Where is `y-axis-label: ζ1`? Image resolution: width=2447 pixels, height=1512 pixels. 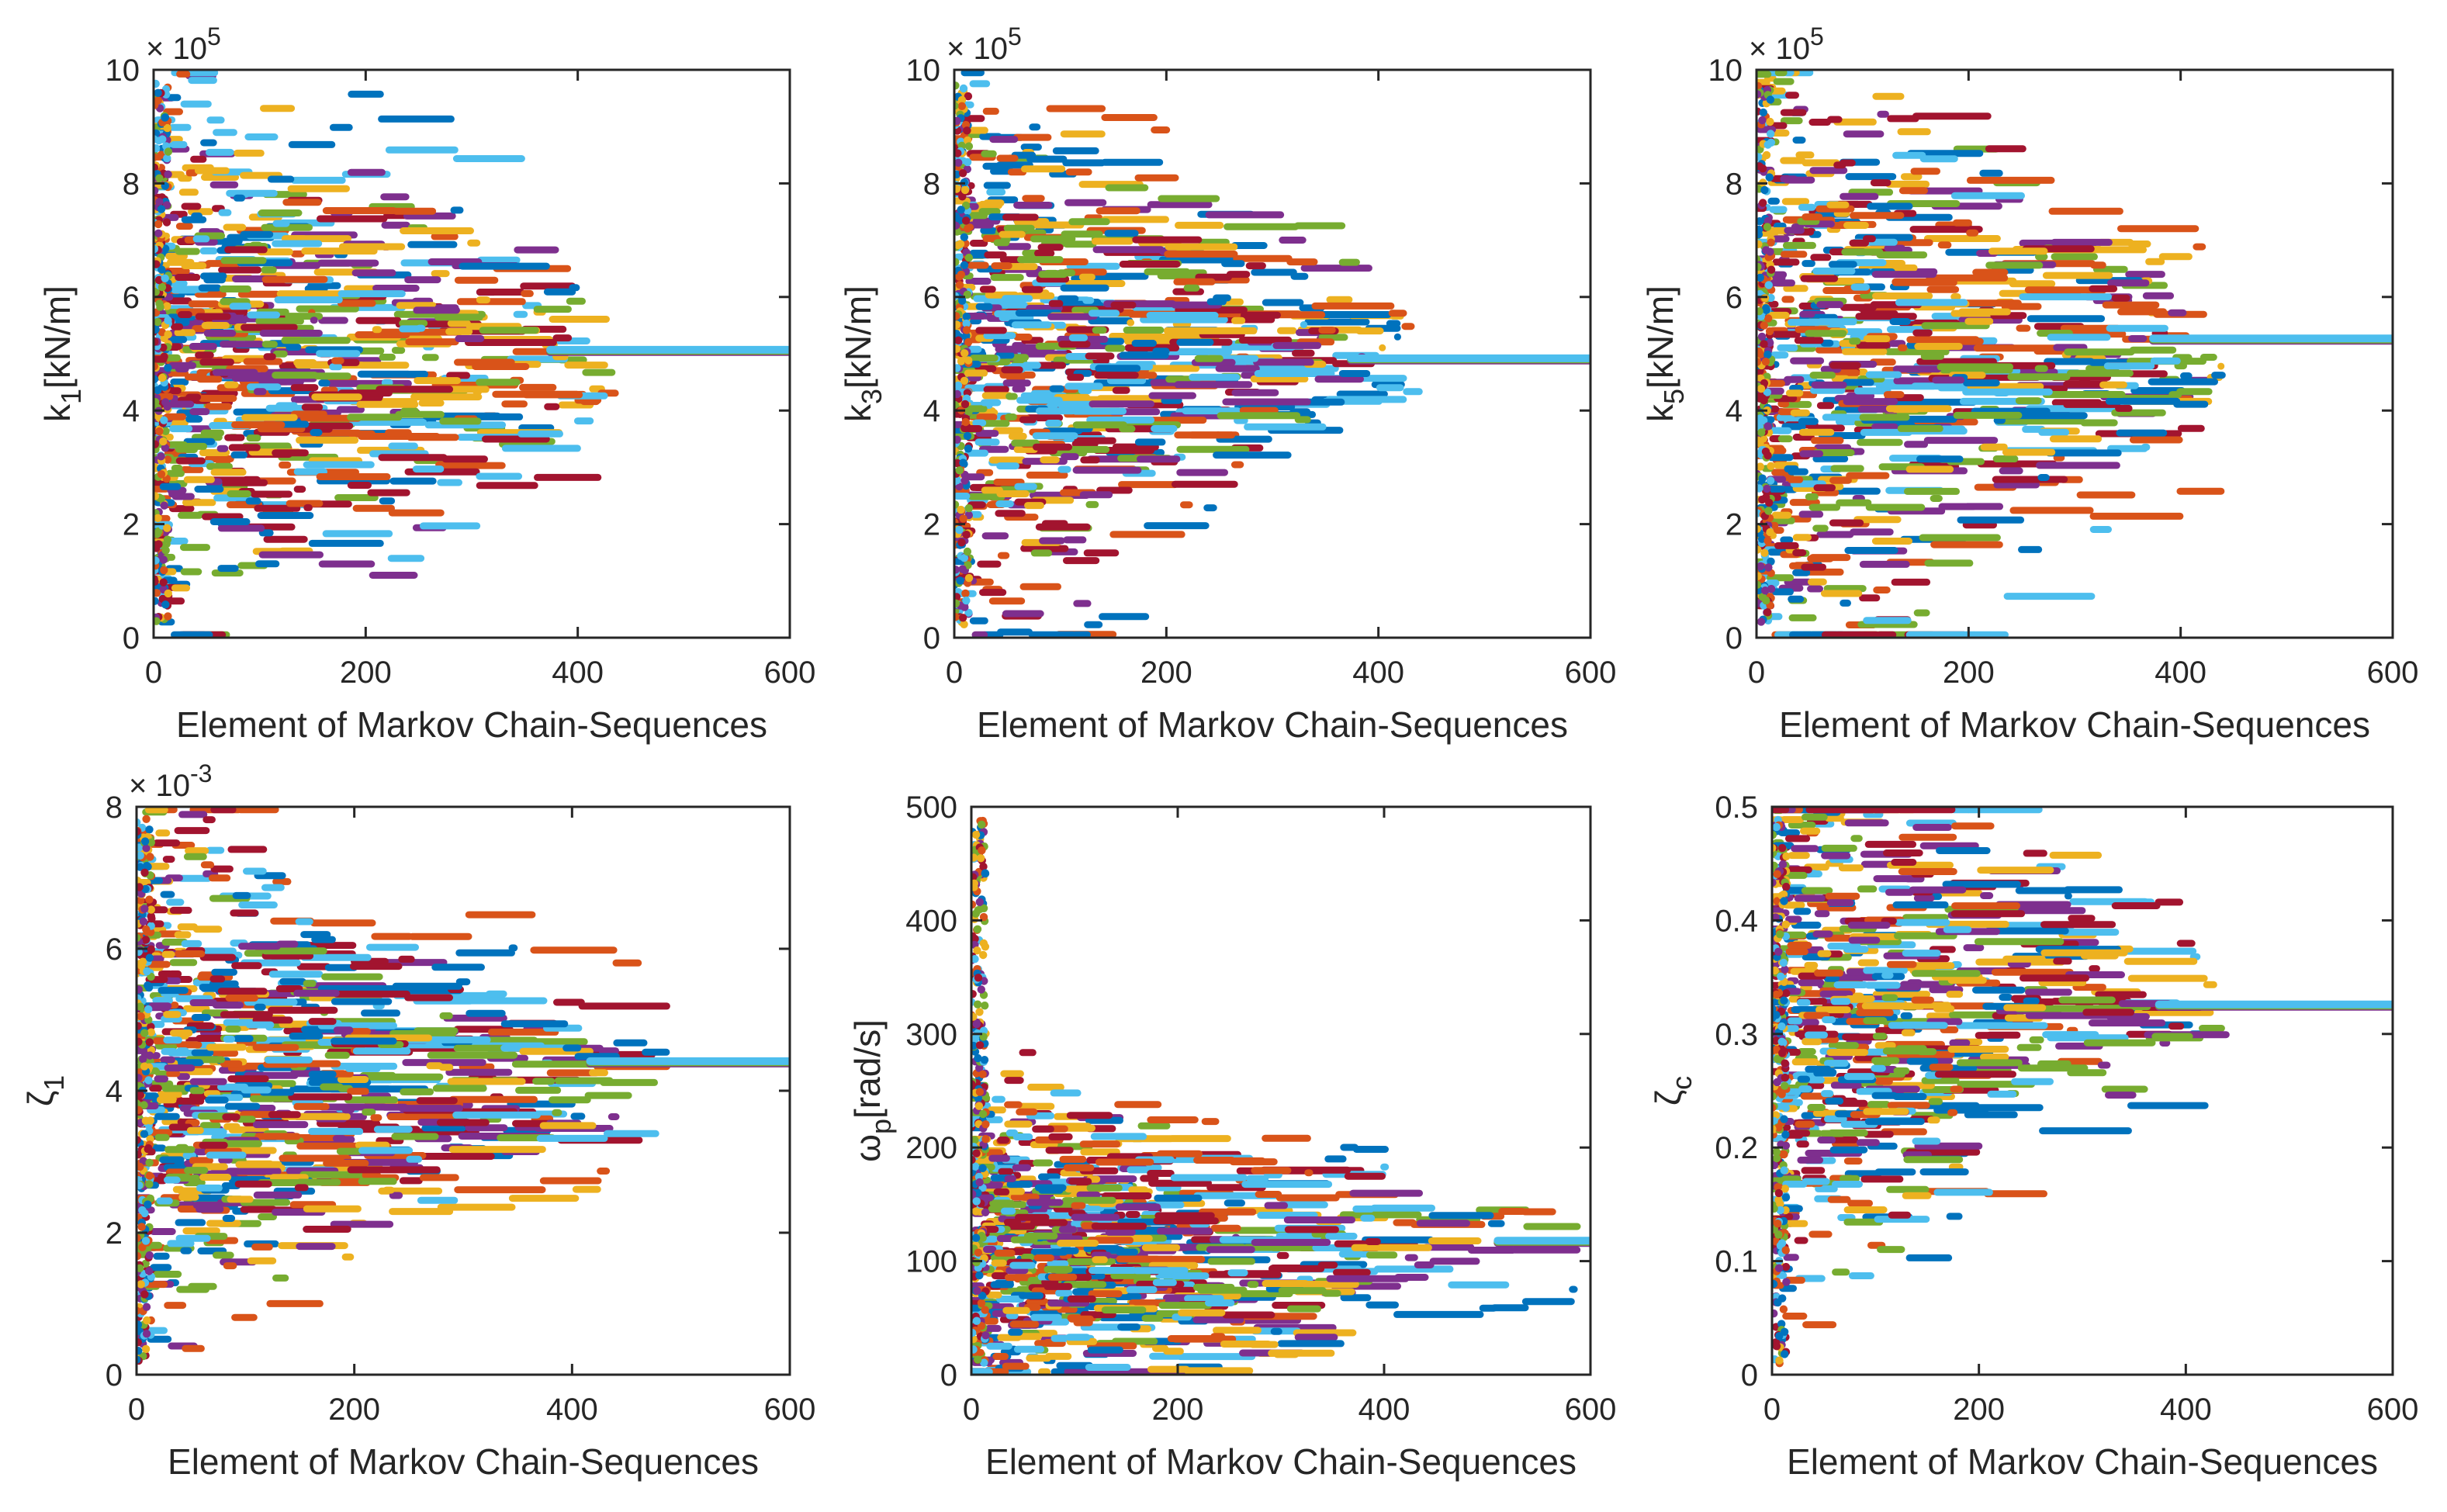
y-axis-label: ζ1 is located at coordinates (45, 1090).